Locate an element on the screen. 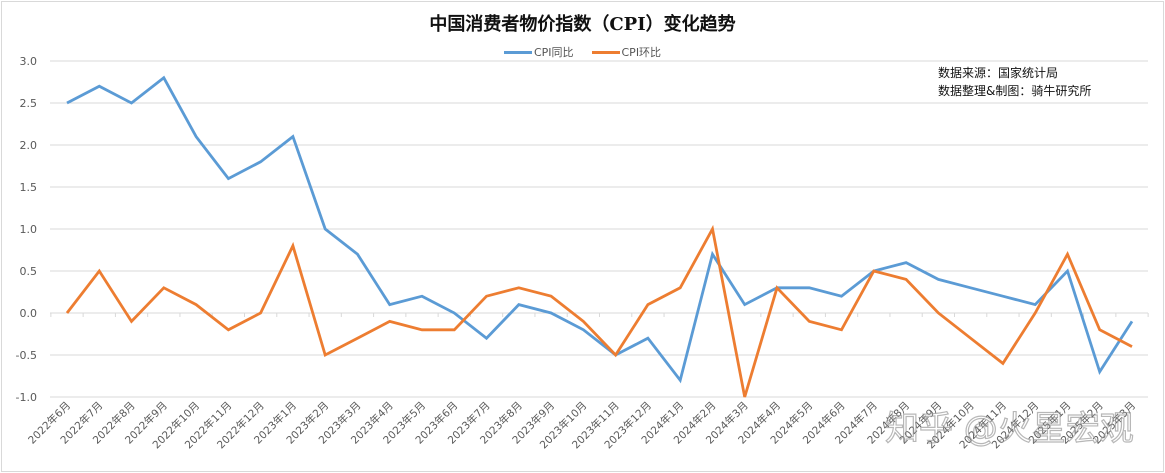  credit-text: 数据整理&制图：骑牛研究所 is located at coordinates (1015, 91).